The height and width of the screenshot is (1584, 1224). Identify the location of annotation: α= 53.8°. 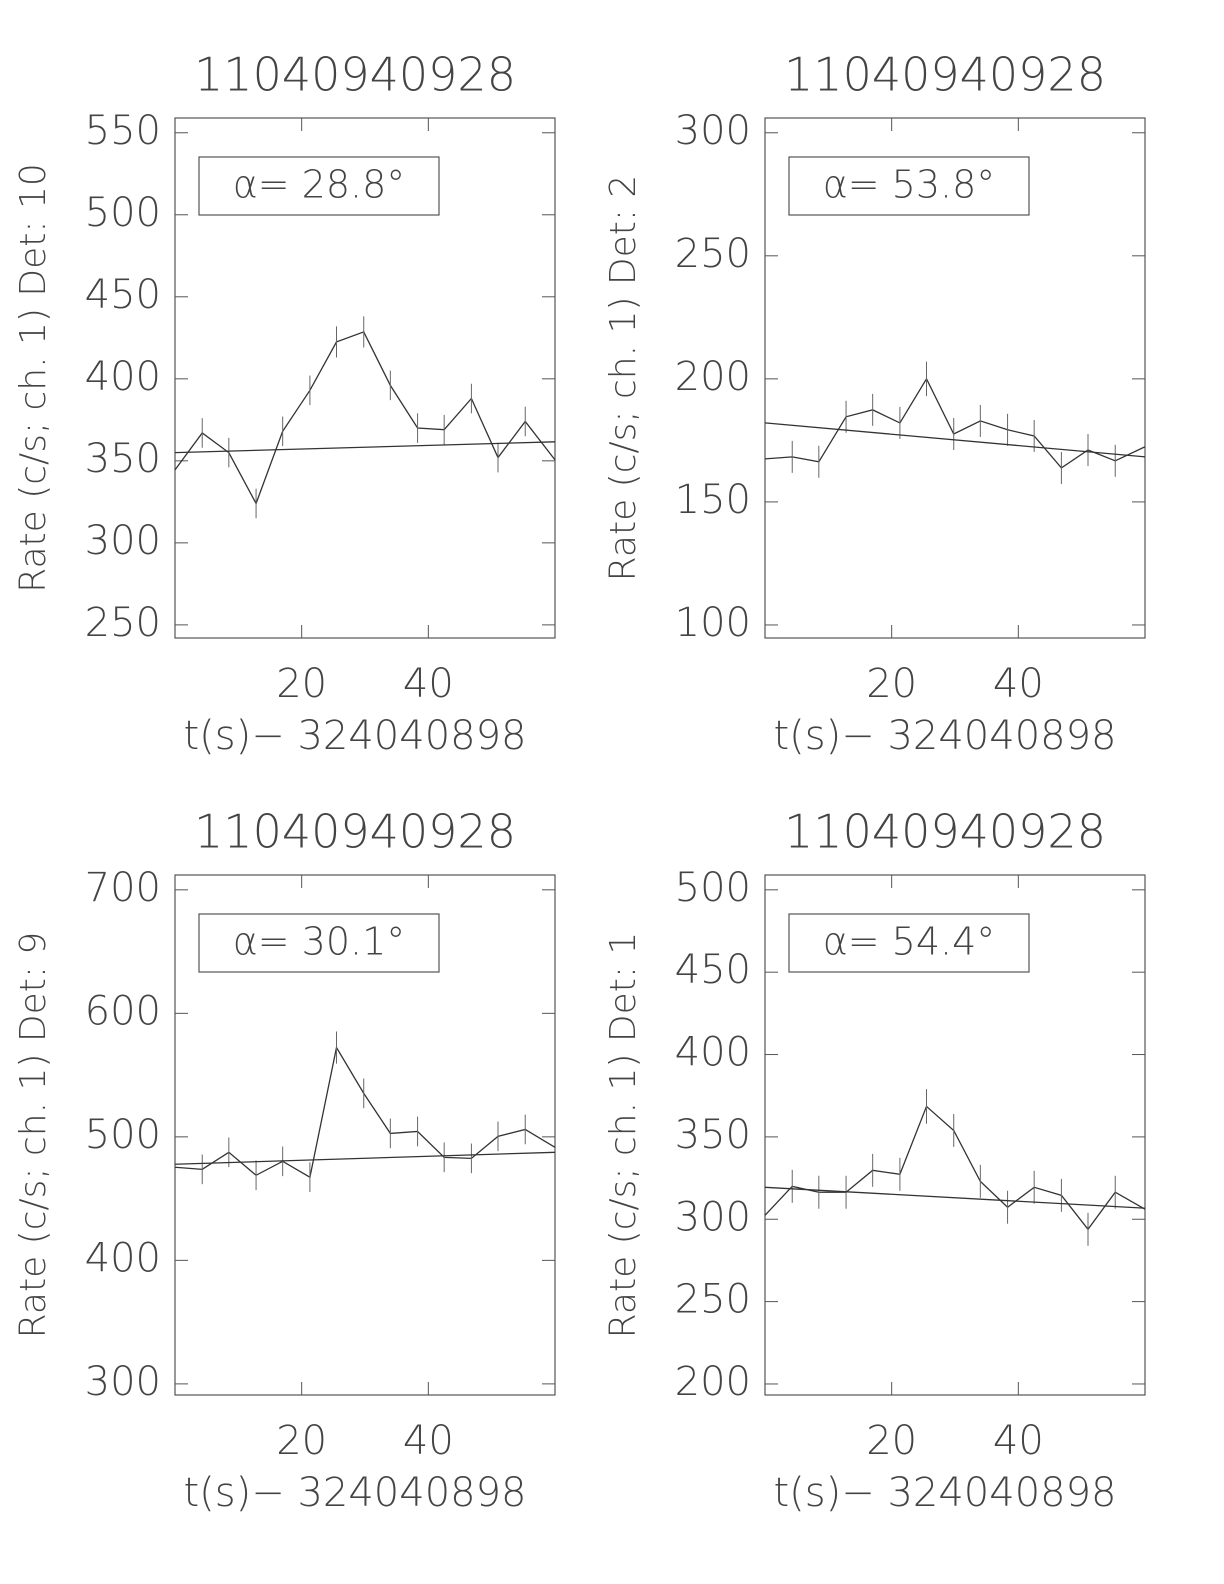
(909, 185).